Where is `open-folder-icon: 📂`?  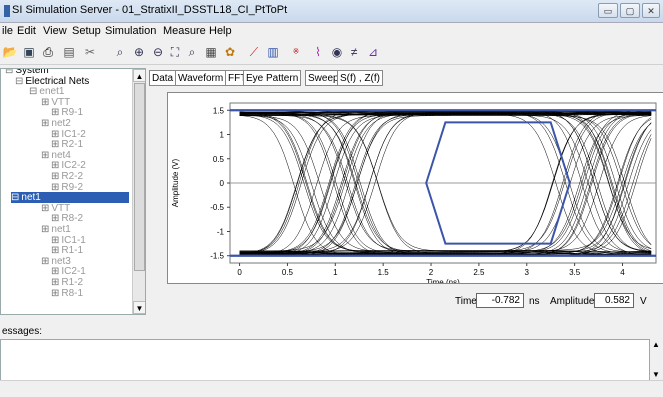 open-folder-icon: 📂 is located at coordinates (10, 52).